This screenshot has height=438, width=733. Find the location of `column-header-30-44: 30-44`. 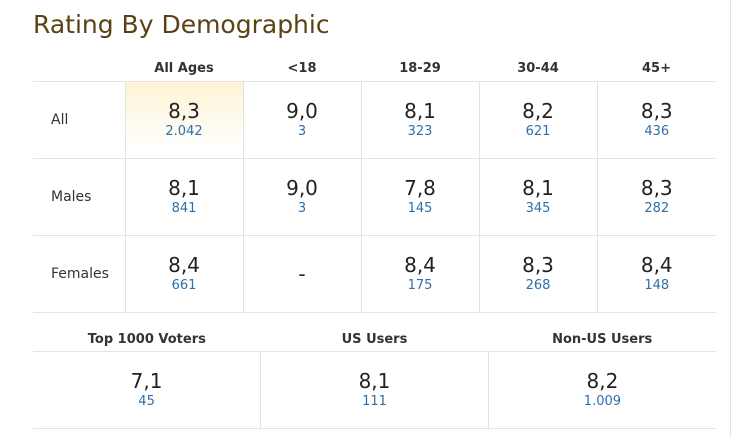

column-header-30-44: 30-44 is located at coordinates (538, 69).